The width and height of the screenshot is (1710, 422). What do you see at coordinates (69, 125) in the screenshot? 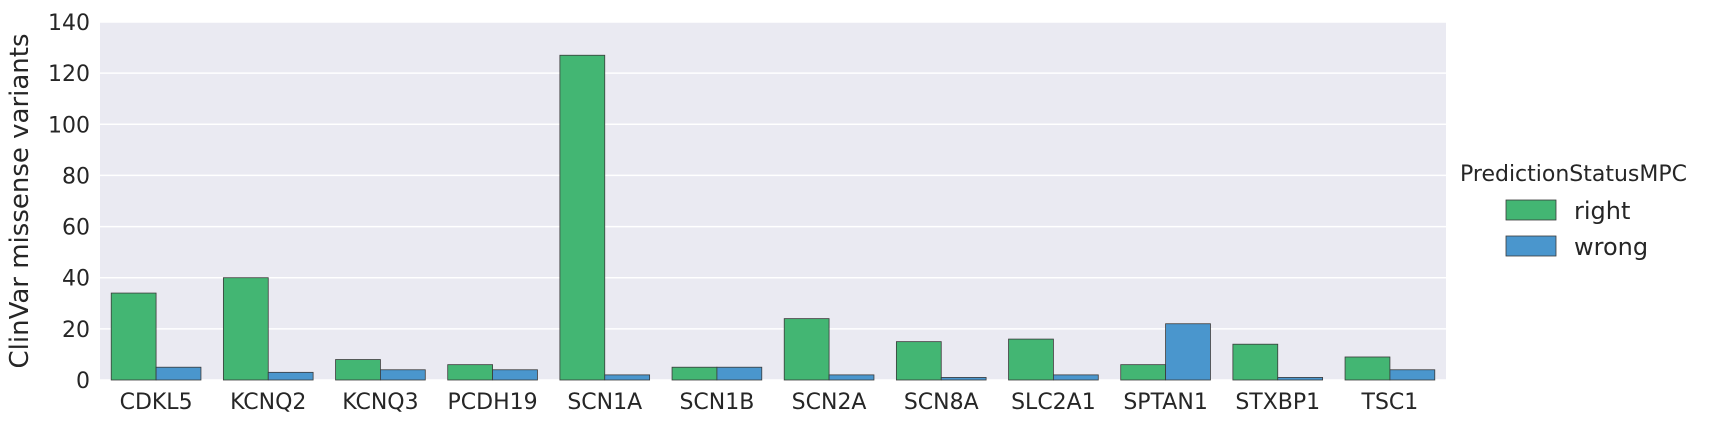
I see `y-tick-label: 100` at bounding box center [69, 125].